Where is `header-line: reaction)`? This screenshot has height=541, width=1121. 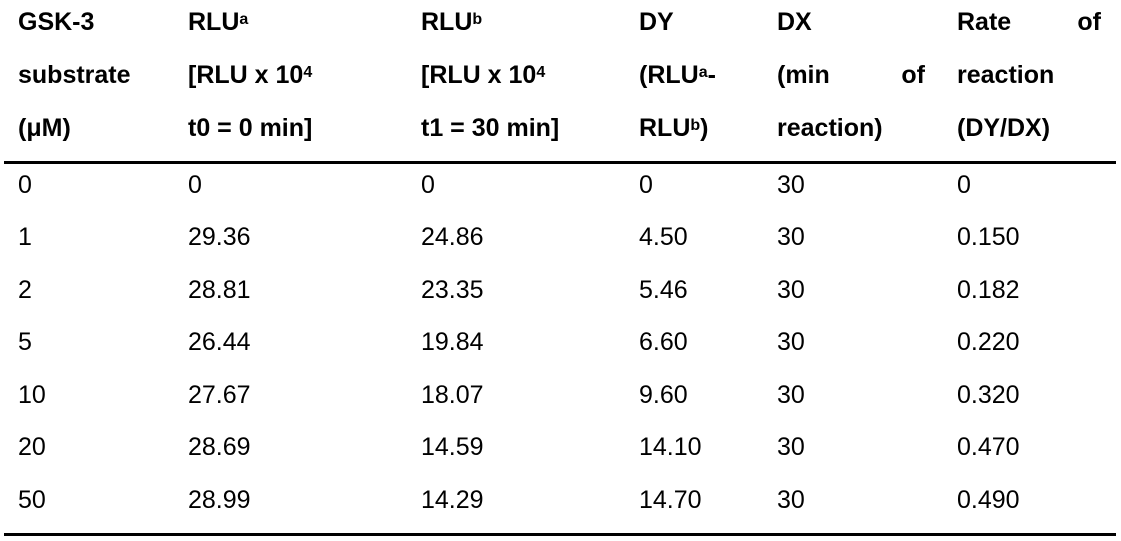 header-line: reaction) is located at coordinates (830, 128).